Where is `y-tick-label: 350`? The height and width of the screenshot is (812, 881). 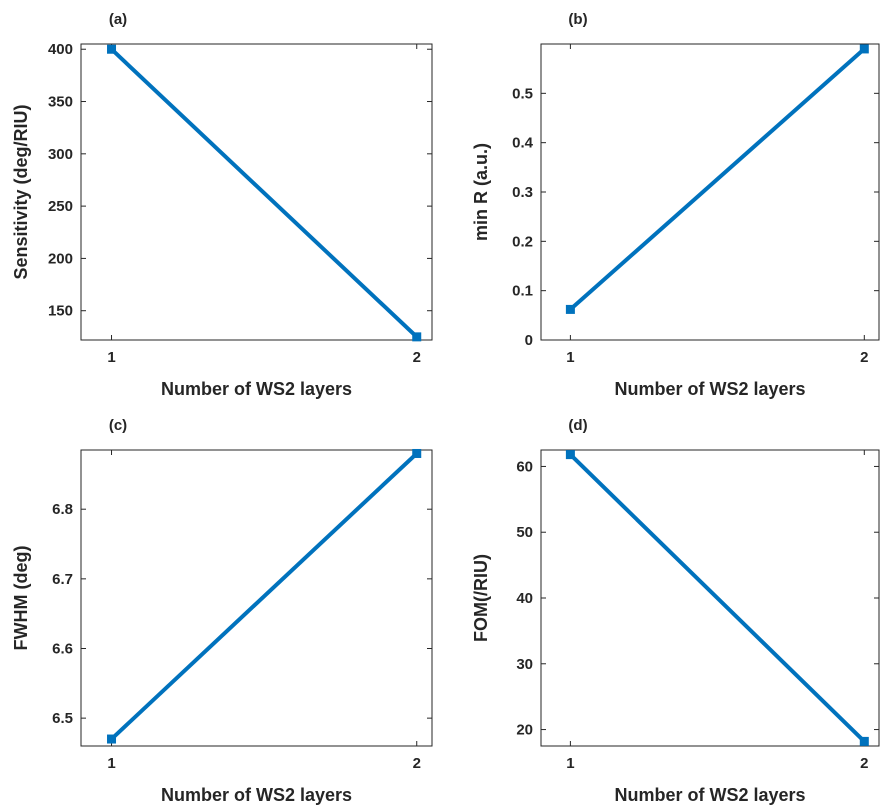
y-tick-label: 350 is located at coordinates (60, 102).